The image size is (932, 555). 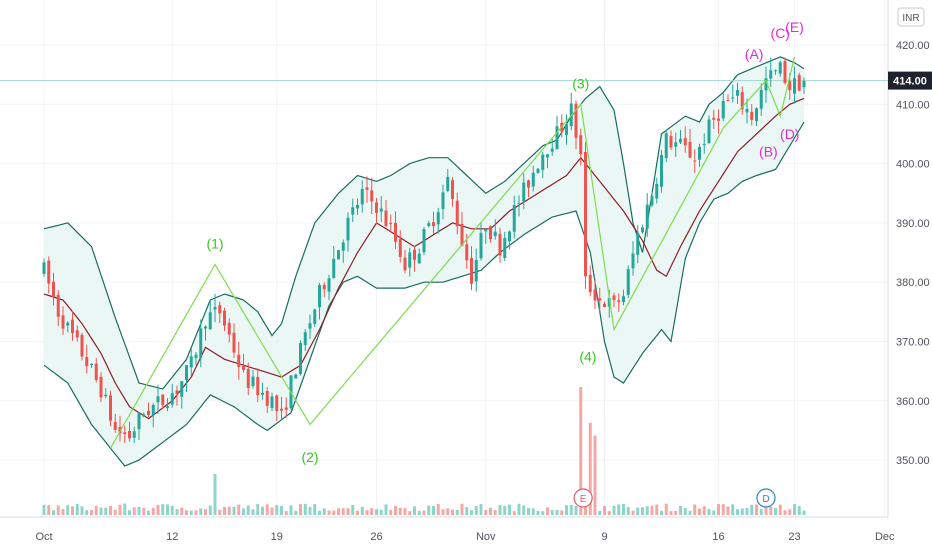 I want to click on currency-badge: INR, so click(x=911, y=17).